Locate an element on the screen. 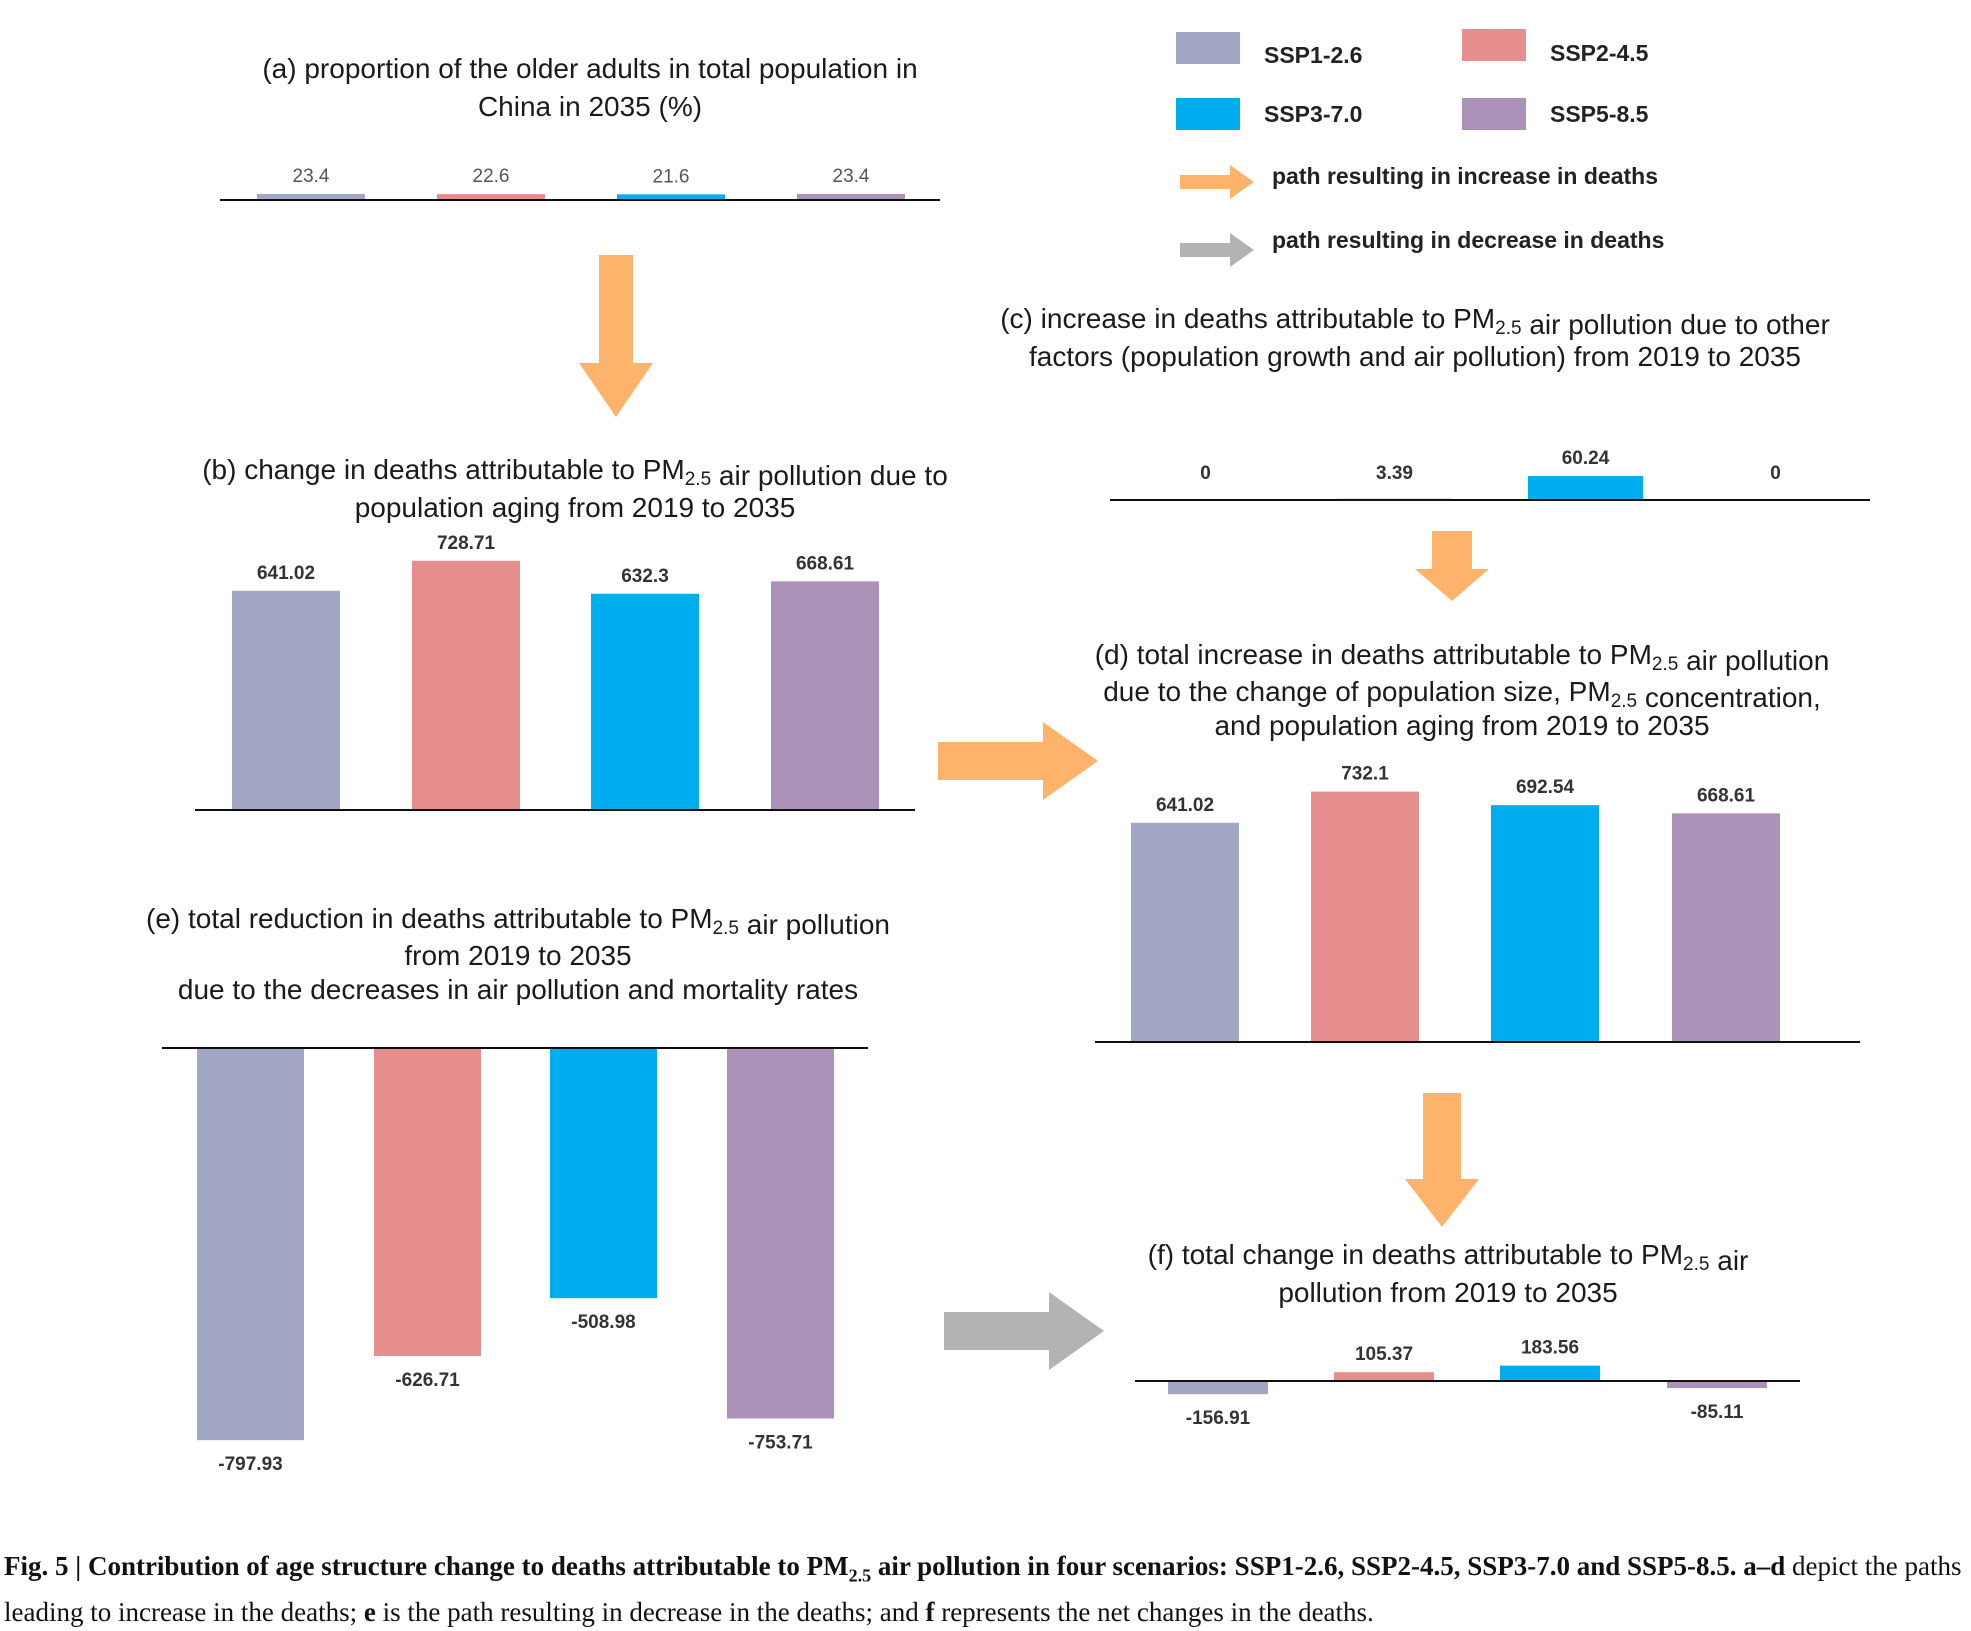 This screenshot has height=1631, width=1971. legend-label: SSP1-2.6 is located at coordinates (1313, 55).